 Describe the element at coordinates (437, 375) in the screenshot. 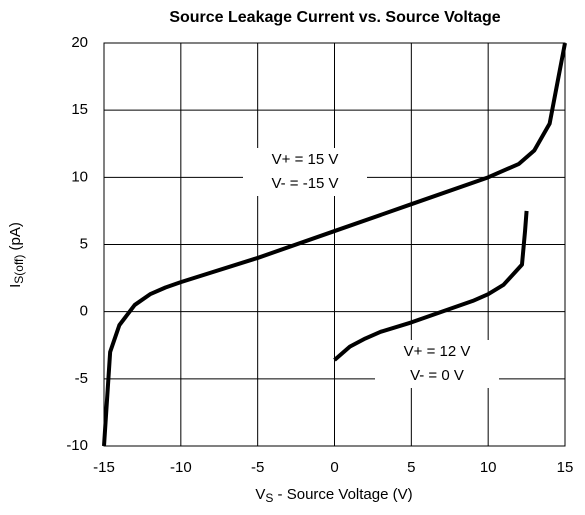

I see `series-label: V- = 0 V` at that location.